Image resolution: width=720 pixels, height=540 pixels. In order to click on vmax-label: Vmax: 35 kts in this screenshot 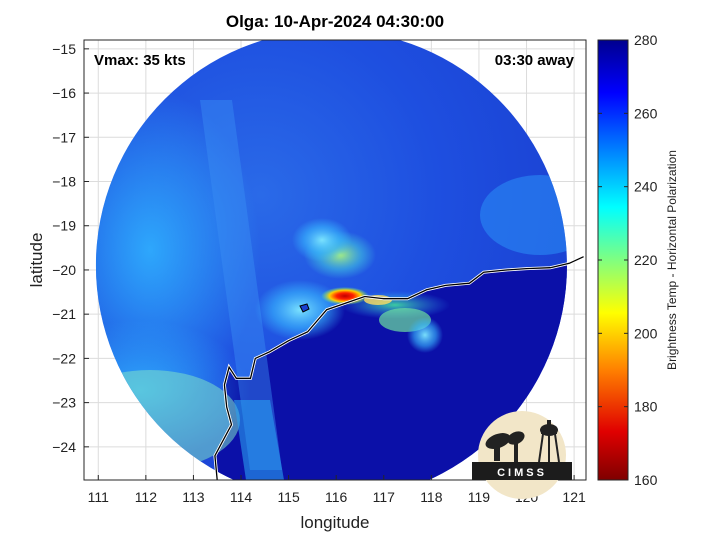, I will do `click(140, 60)`.